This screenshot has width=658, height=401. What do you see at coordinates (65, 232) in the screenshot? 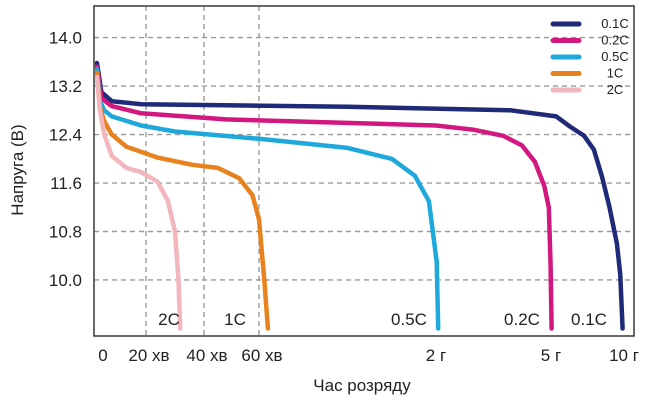
I see `y-tick-label: 10.8` at bounding box center [65, 232].